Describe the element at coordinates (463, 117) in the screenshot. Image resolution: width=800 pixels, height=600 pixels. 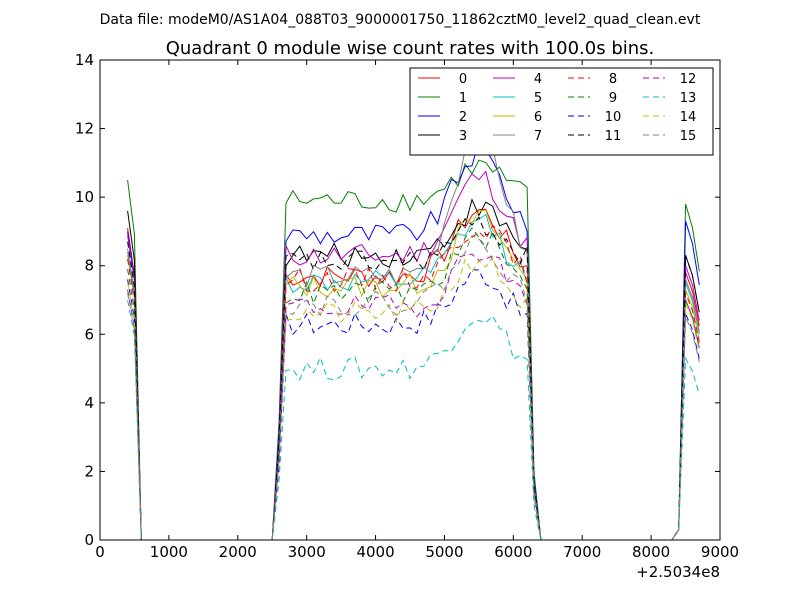
I see `legend-label-2: 2` at that location.